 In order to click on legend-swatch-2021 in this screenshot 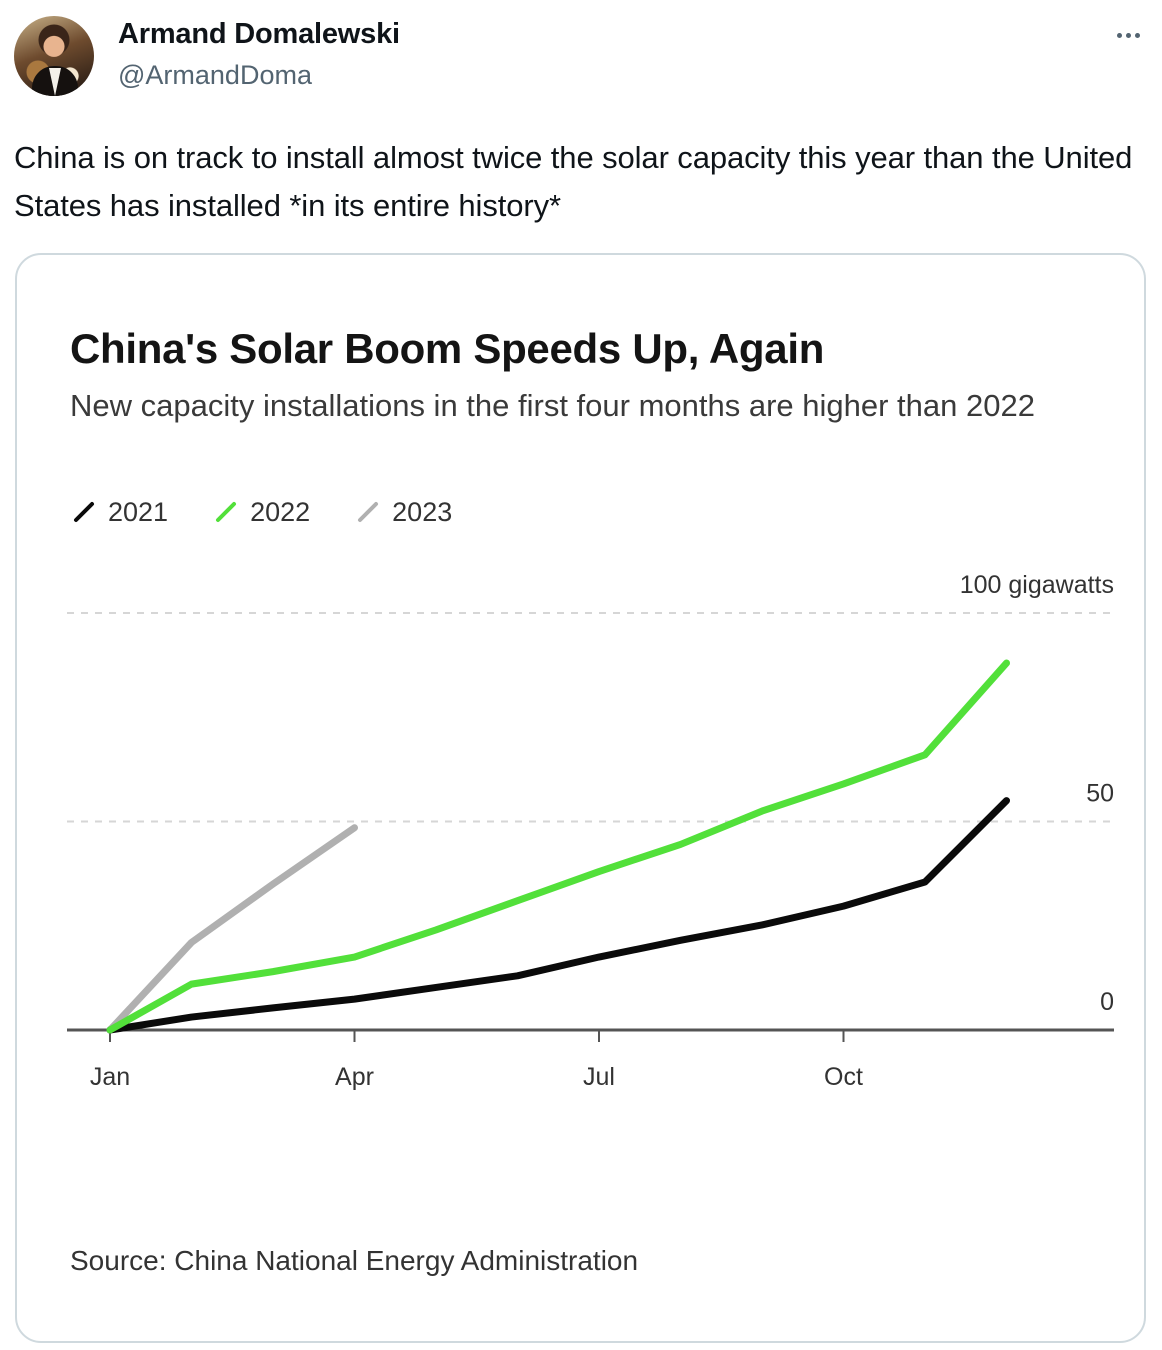, I will do `click(84, 512)`.